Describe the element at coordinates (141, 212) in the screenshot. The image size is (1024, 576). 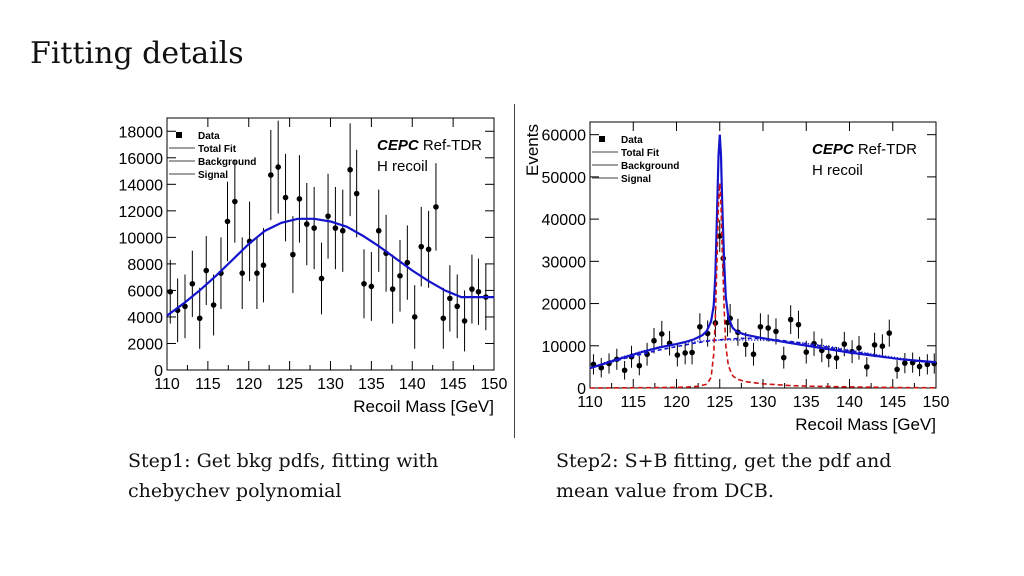
I see `y-tick-label: 12000` at that location.